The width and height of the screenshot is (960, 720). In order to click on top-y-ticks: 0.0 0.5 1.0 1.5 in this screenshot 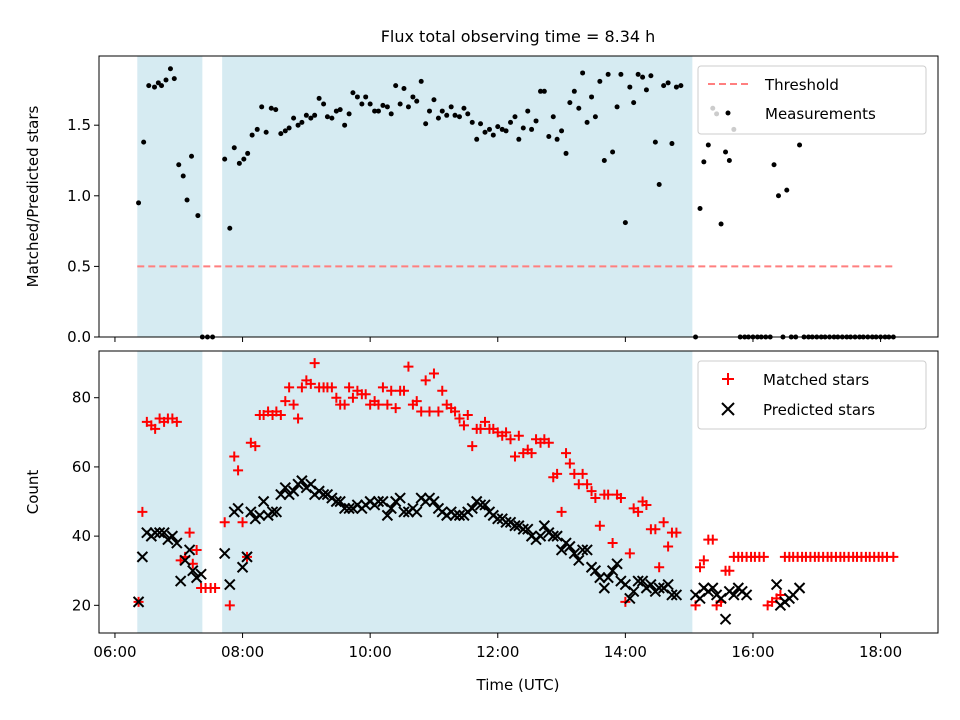, I will do `click(83, 231)`.